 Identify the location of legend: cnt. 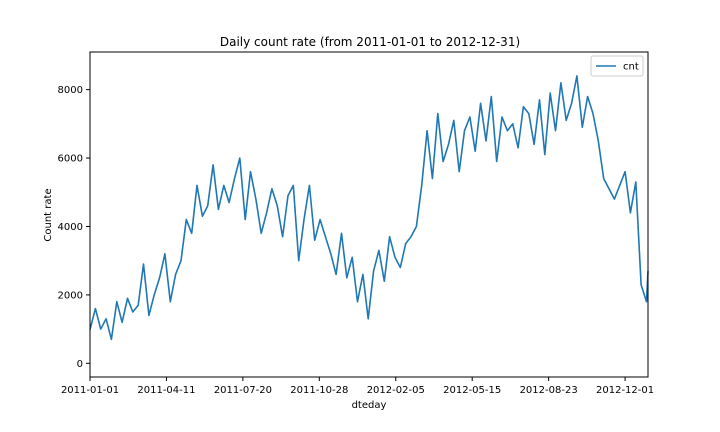
(617, 66).